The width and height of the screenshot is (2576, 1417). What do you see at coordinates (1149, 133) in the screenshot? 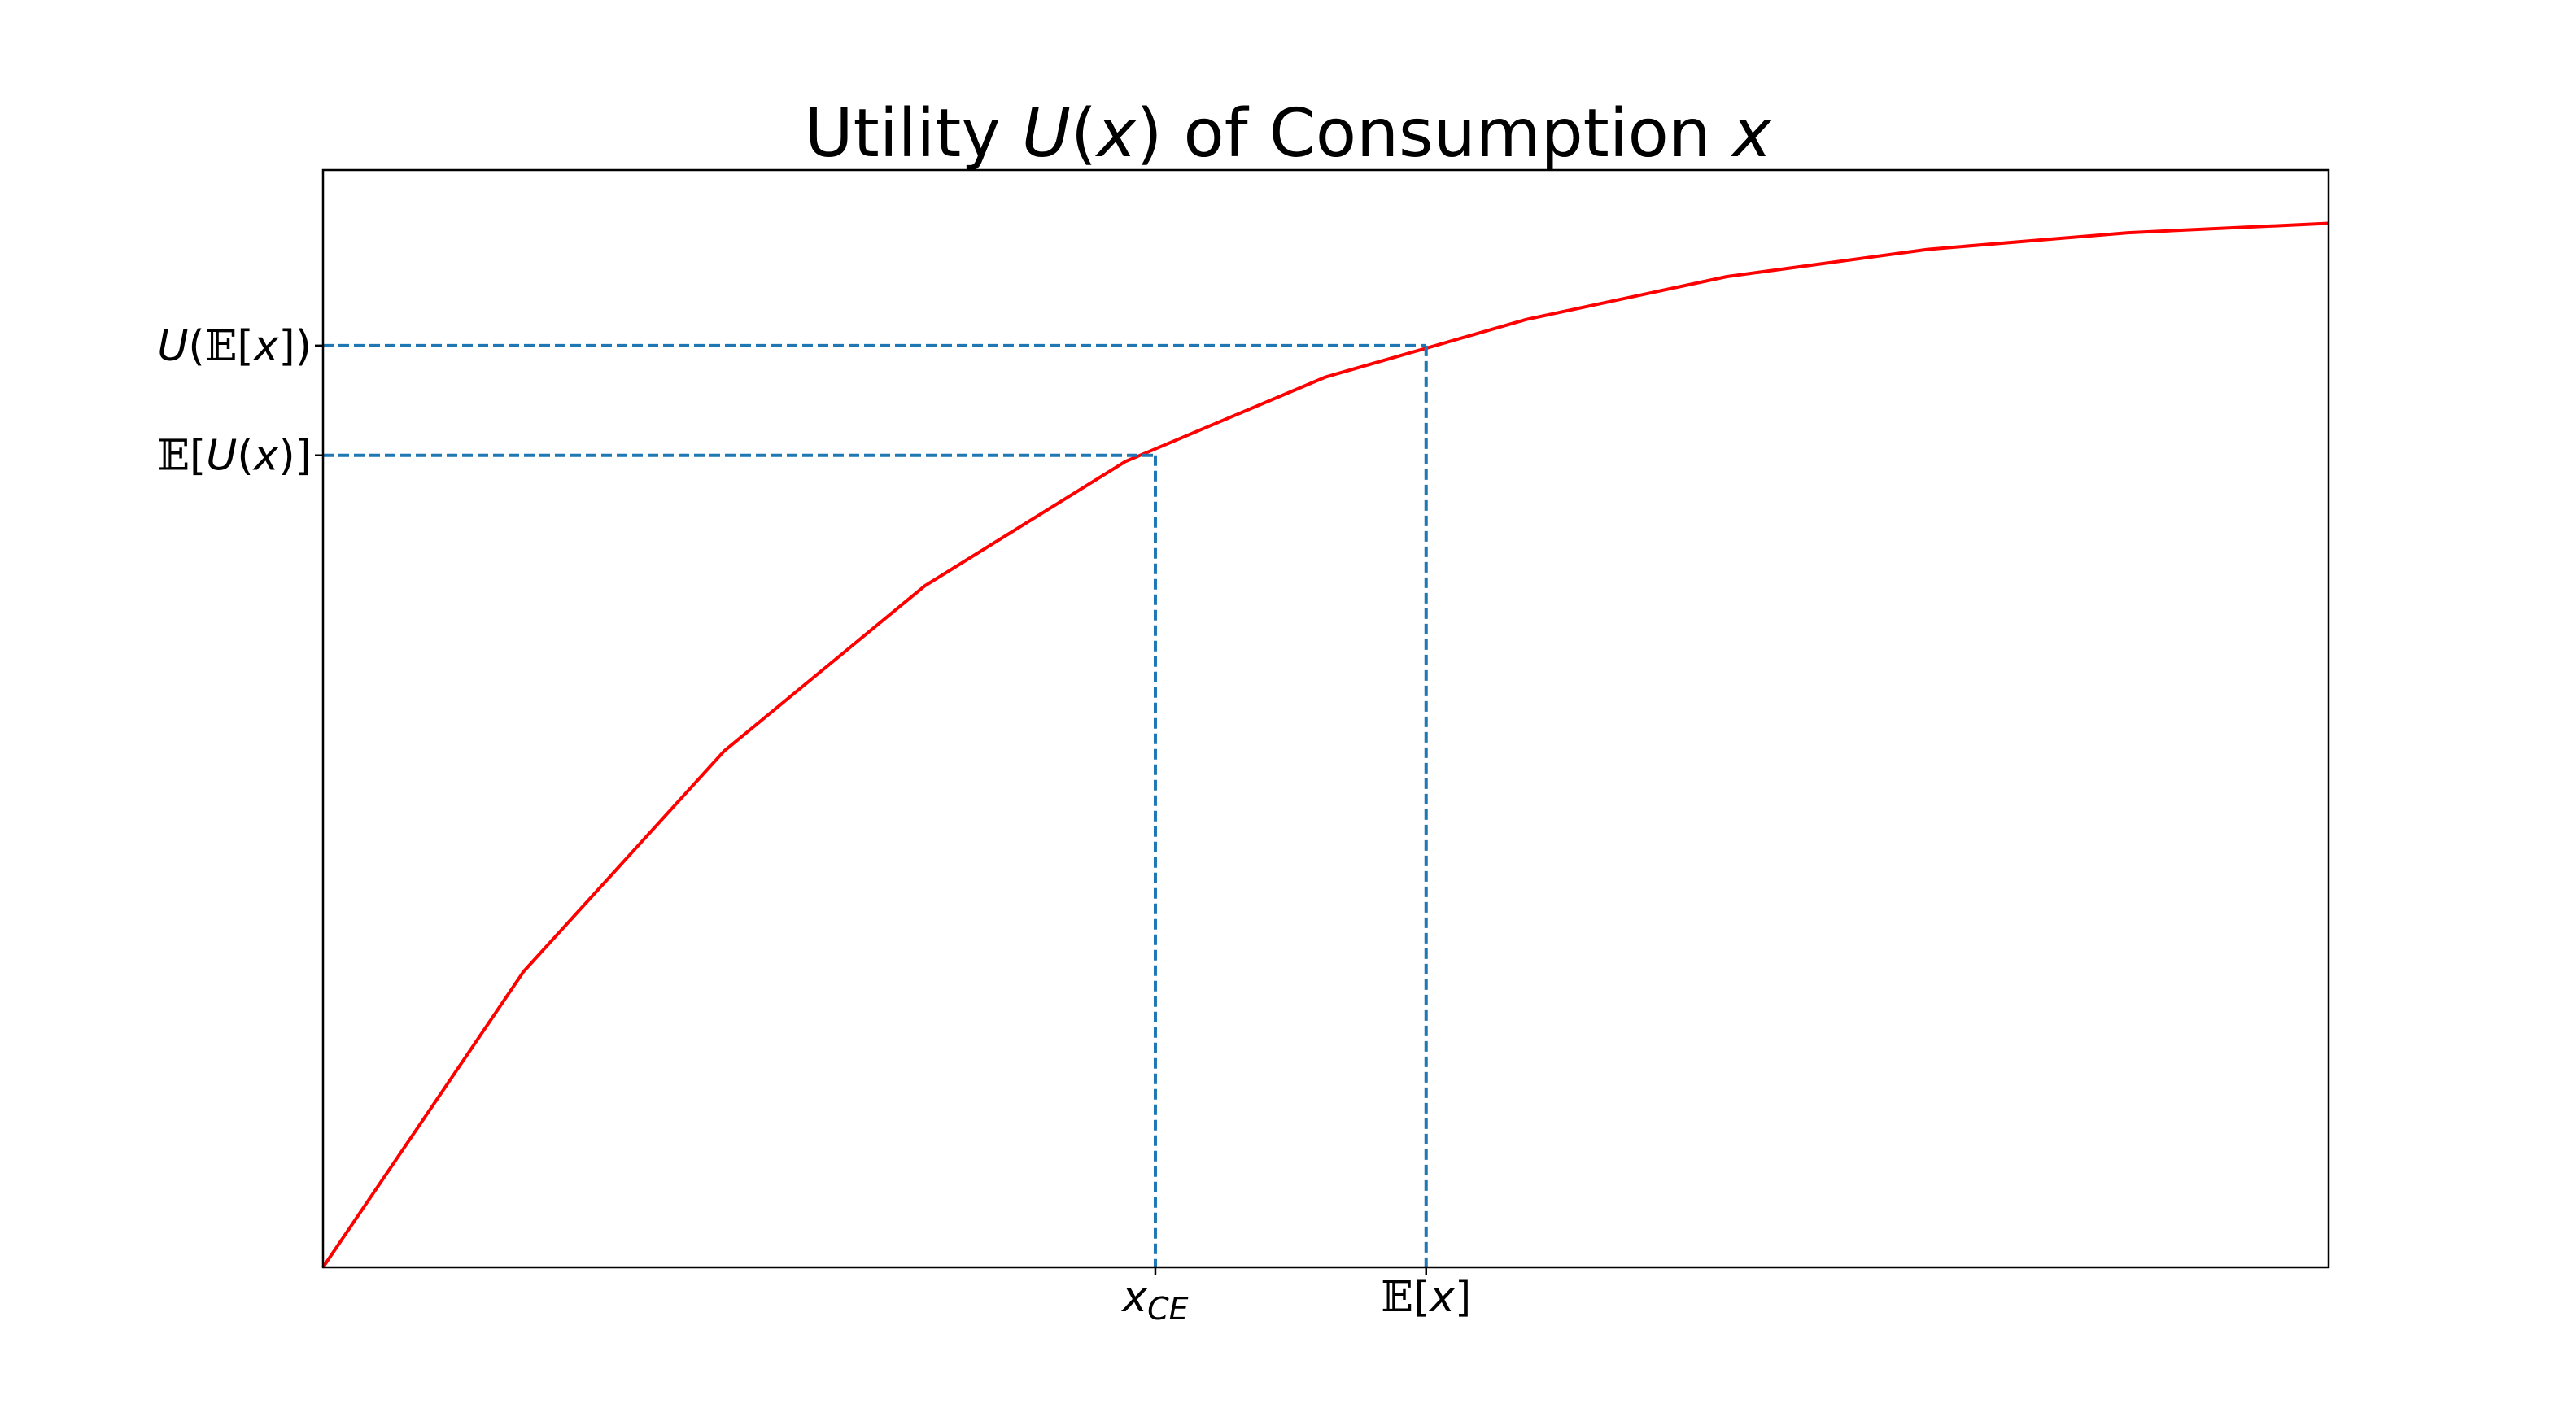
I see `chart-title-close: )` at bounding box center [1149, 133].